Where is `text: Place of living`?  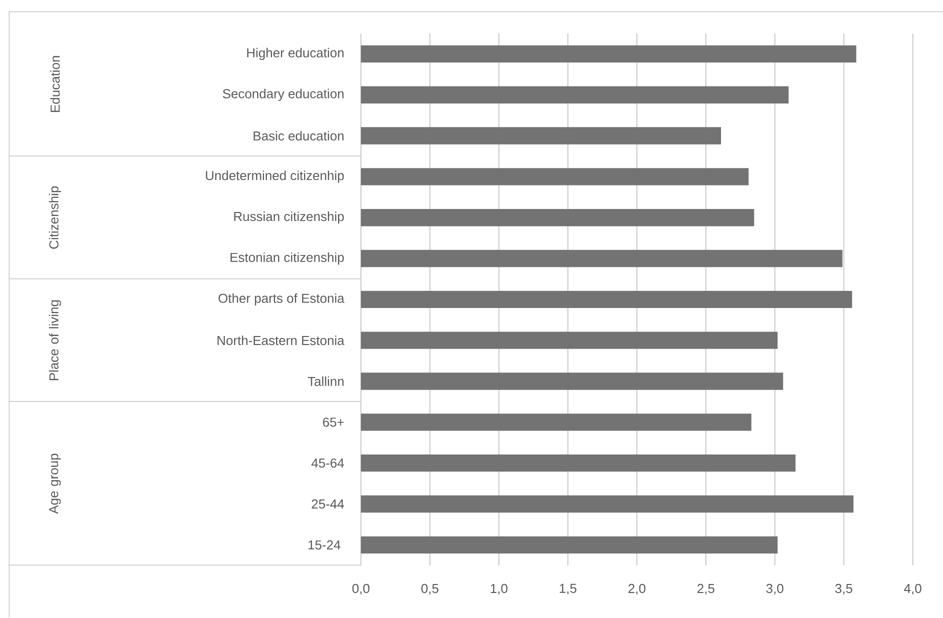 text: Place of living is located at coordinates (55, 340).